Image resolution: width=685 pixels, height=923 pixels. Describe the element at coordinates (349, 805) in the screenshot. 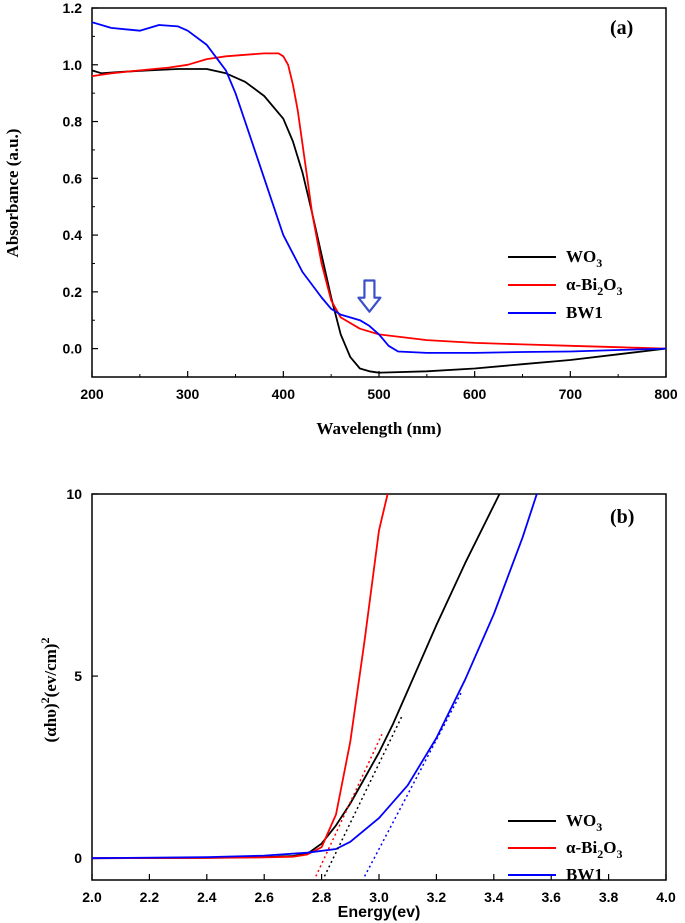

I see `tangent-fit-line-bi2o3` at that location.